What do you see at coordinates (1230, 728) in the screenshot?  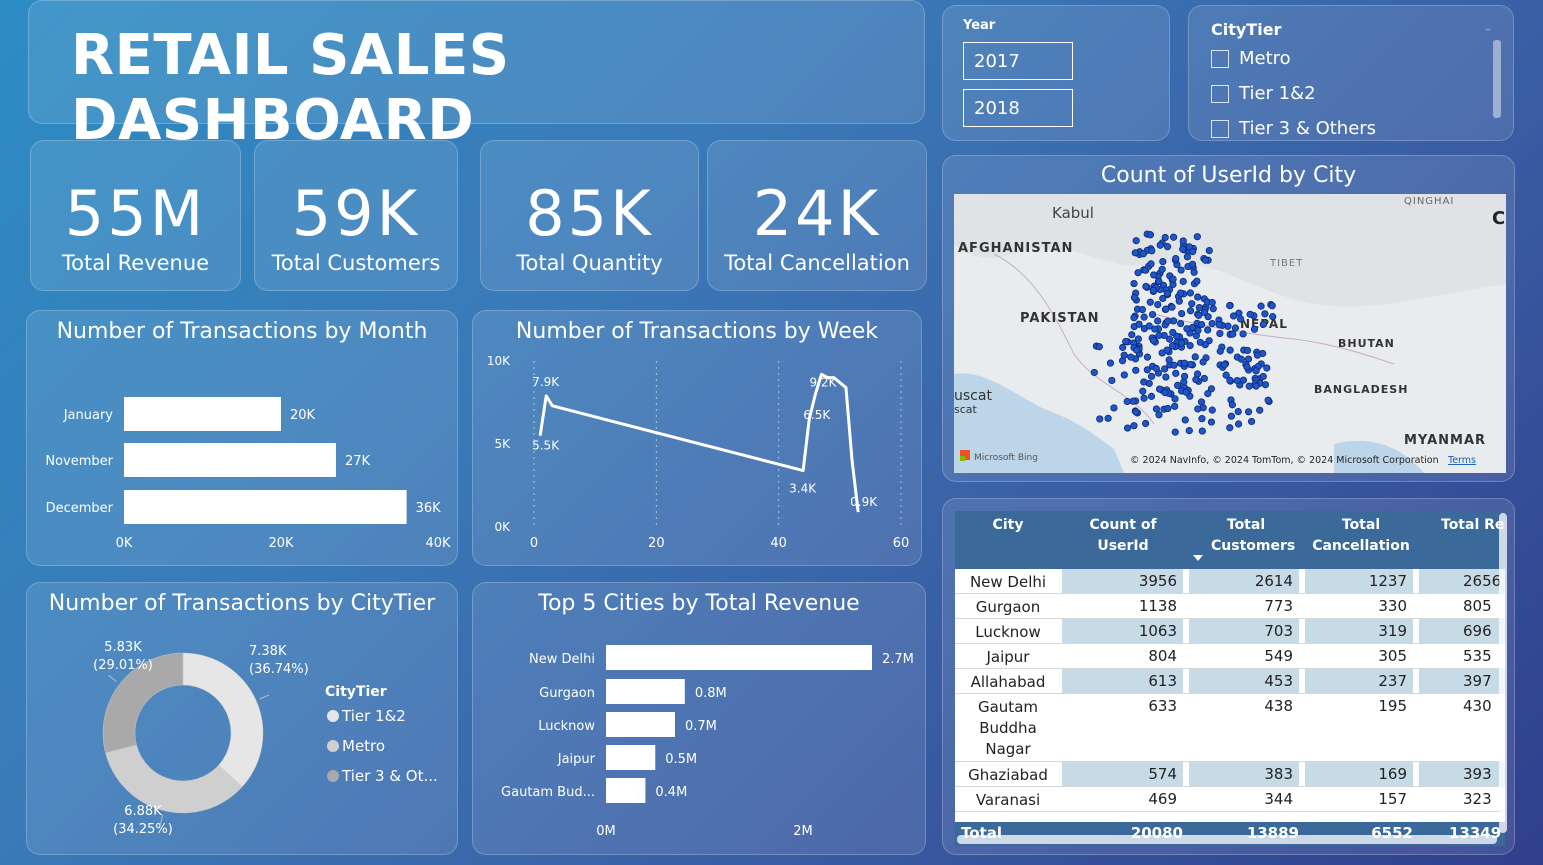 I see `table-row: Gautam Buddha Nagar 633 438 195 430` at bounding box center [1230, 728].